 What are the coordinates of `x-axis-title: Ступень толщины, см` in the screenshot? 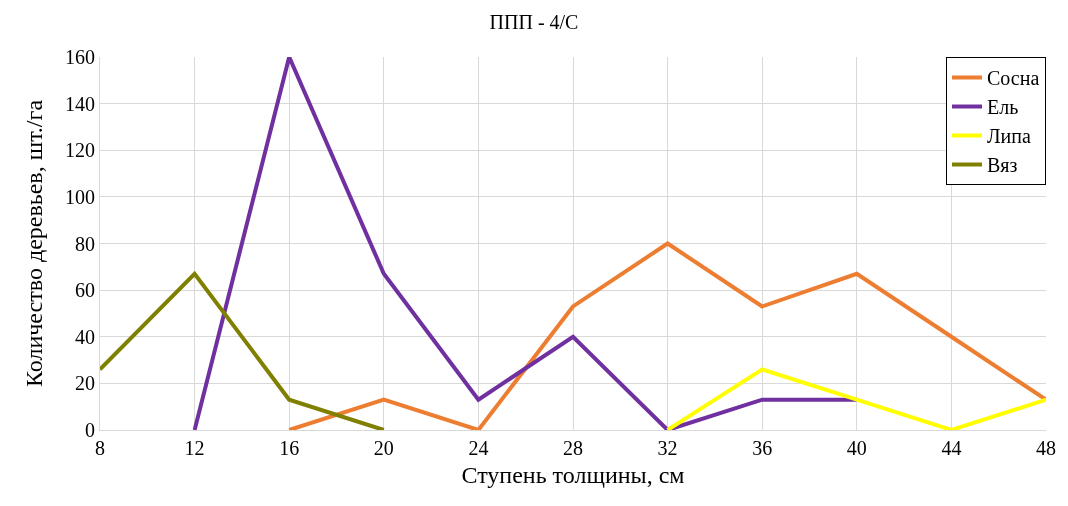 It's located at (573, 475).